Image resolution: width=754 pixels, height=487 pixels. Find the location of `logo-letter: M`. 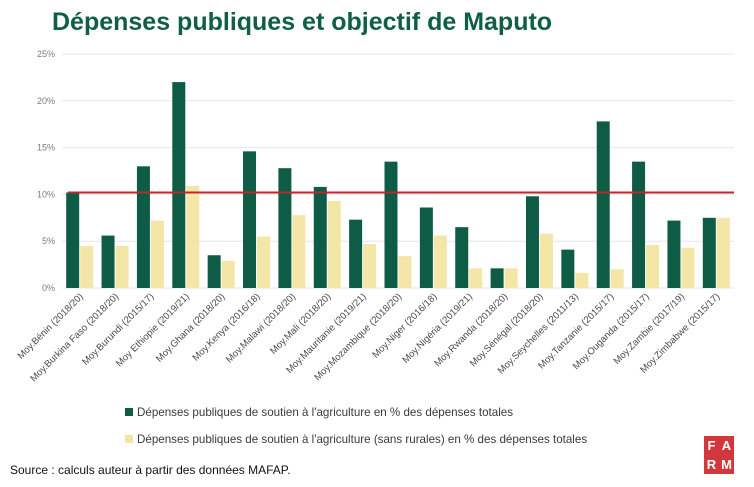

logo-letter: M is located at coordinates (726, 464).